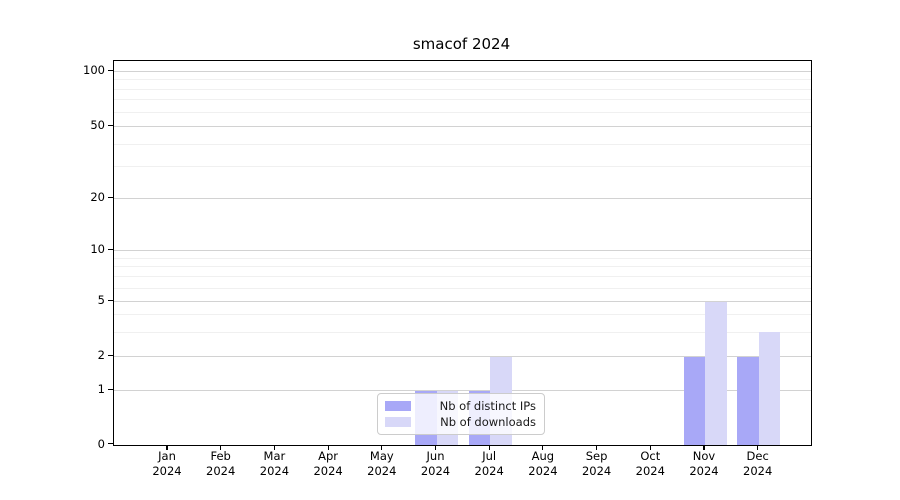  I want to click on x-tick-label: Nov 2024, so click(704, 464).